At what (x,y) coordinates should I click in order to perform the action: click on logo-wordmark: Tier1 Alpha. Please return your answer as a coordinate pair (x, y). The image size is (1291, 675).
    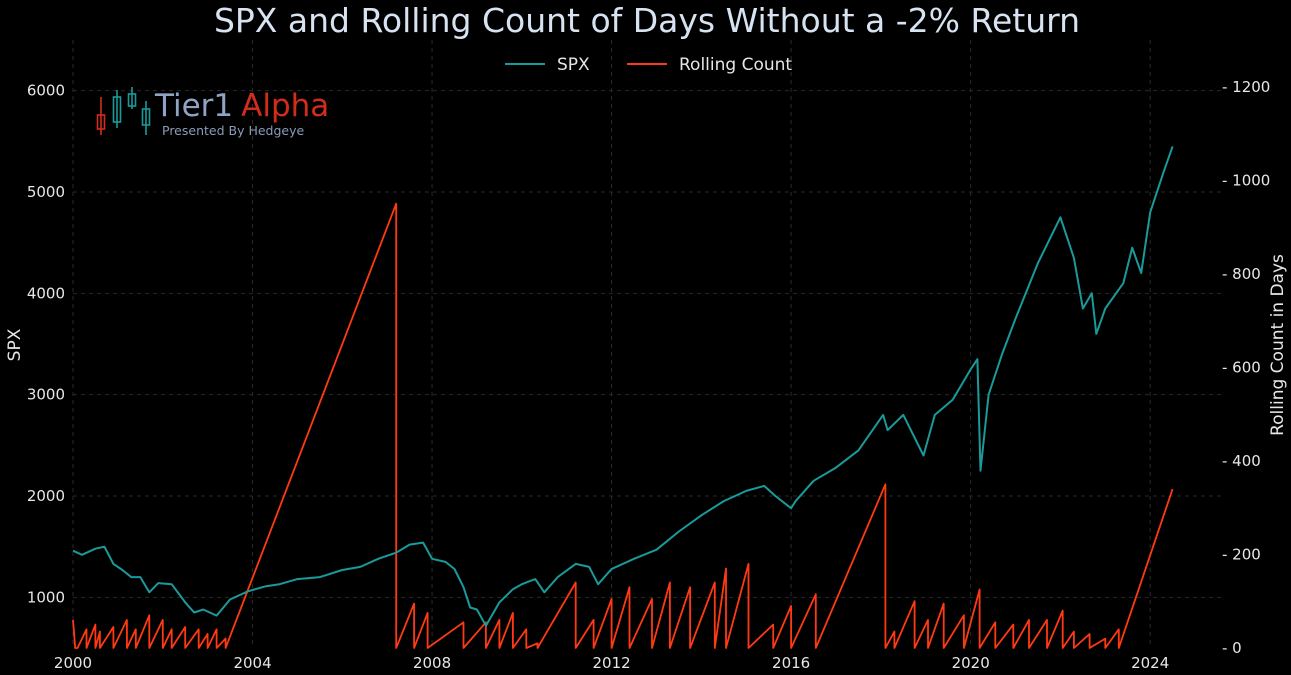
    Looking at the image, I should click on (241, 106).